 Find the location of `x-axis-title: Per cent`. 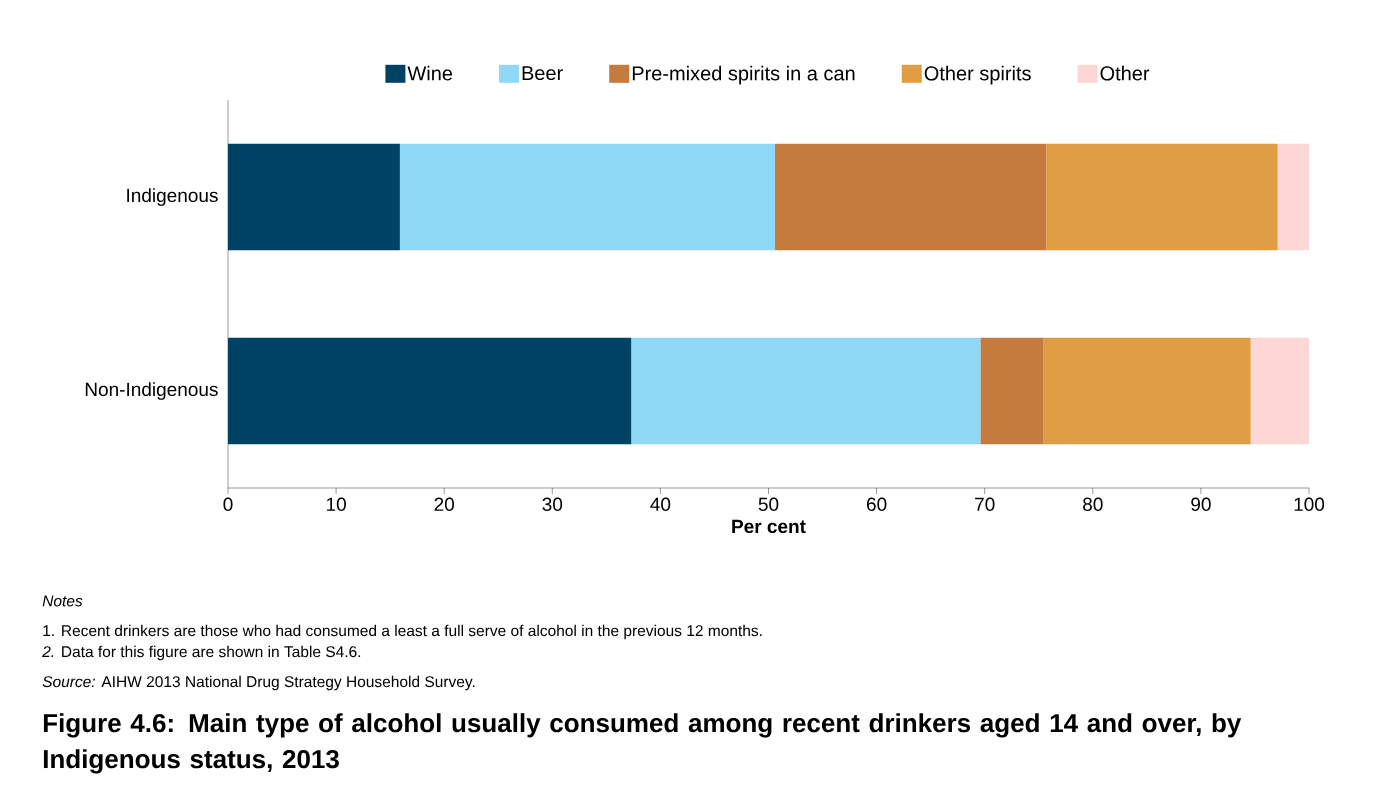

x-axis-title: Per cent is located at coordinates (769, 526).